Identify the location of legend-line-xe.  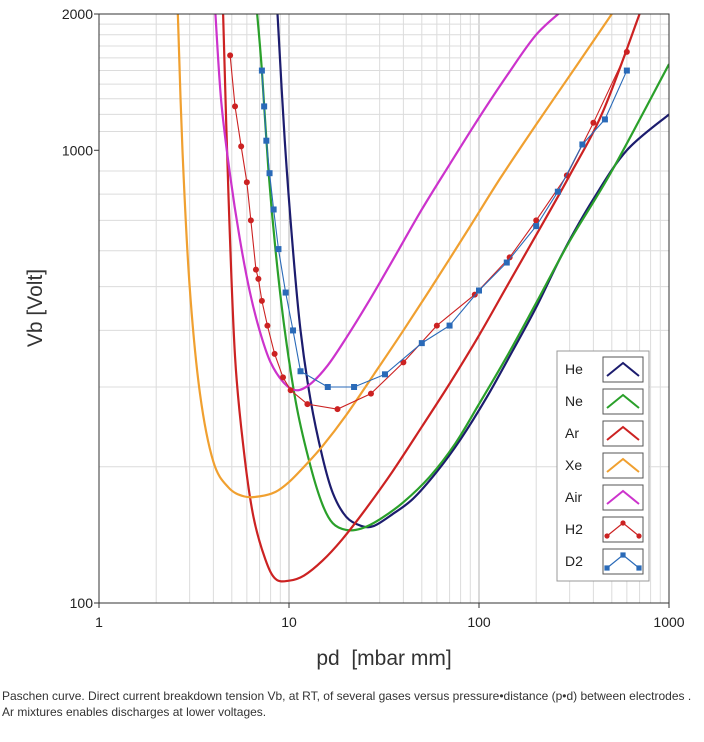
(623, 465).